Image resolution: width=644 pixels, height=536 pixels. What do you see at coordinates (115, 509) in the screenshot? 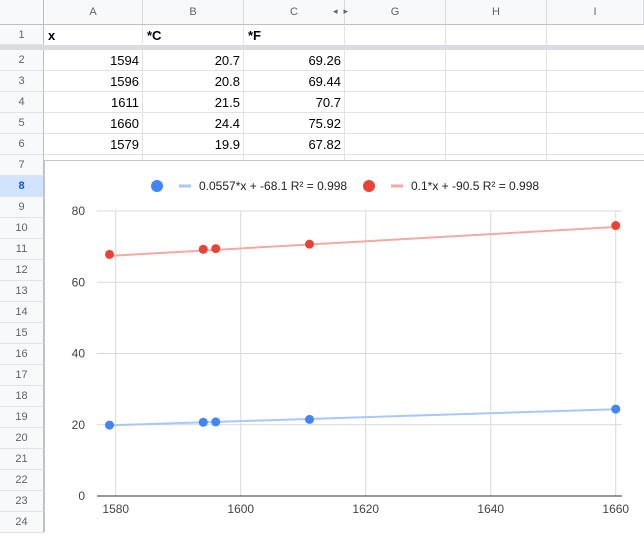
I see `x-tick-label: 1580` at bounding box center [115, 509].